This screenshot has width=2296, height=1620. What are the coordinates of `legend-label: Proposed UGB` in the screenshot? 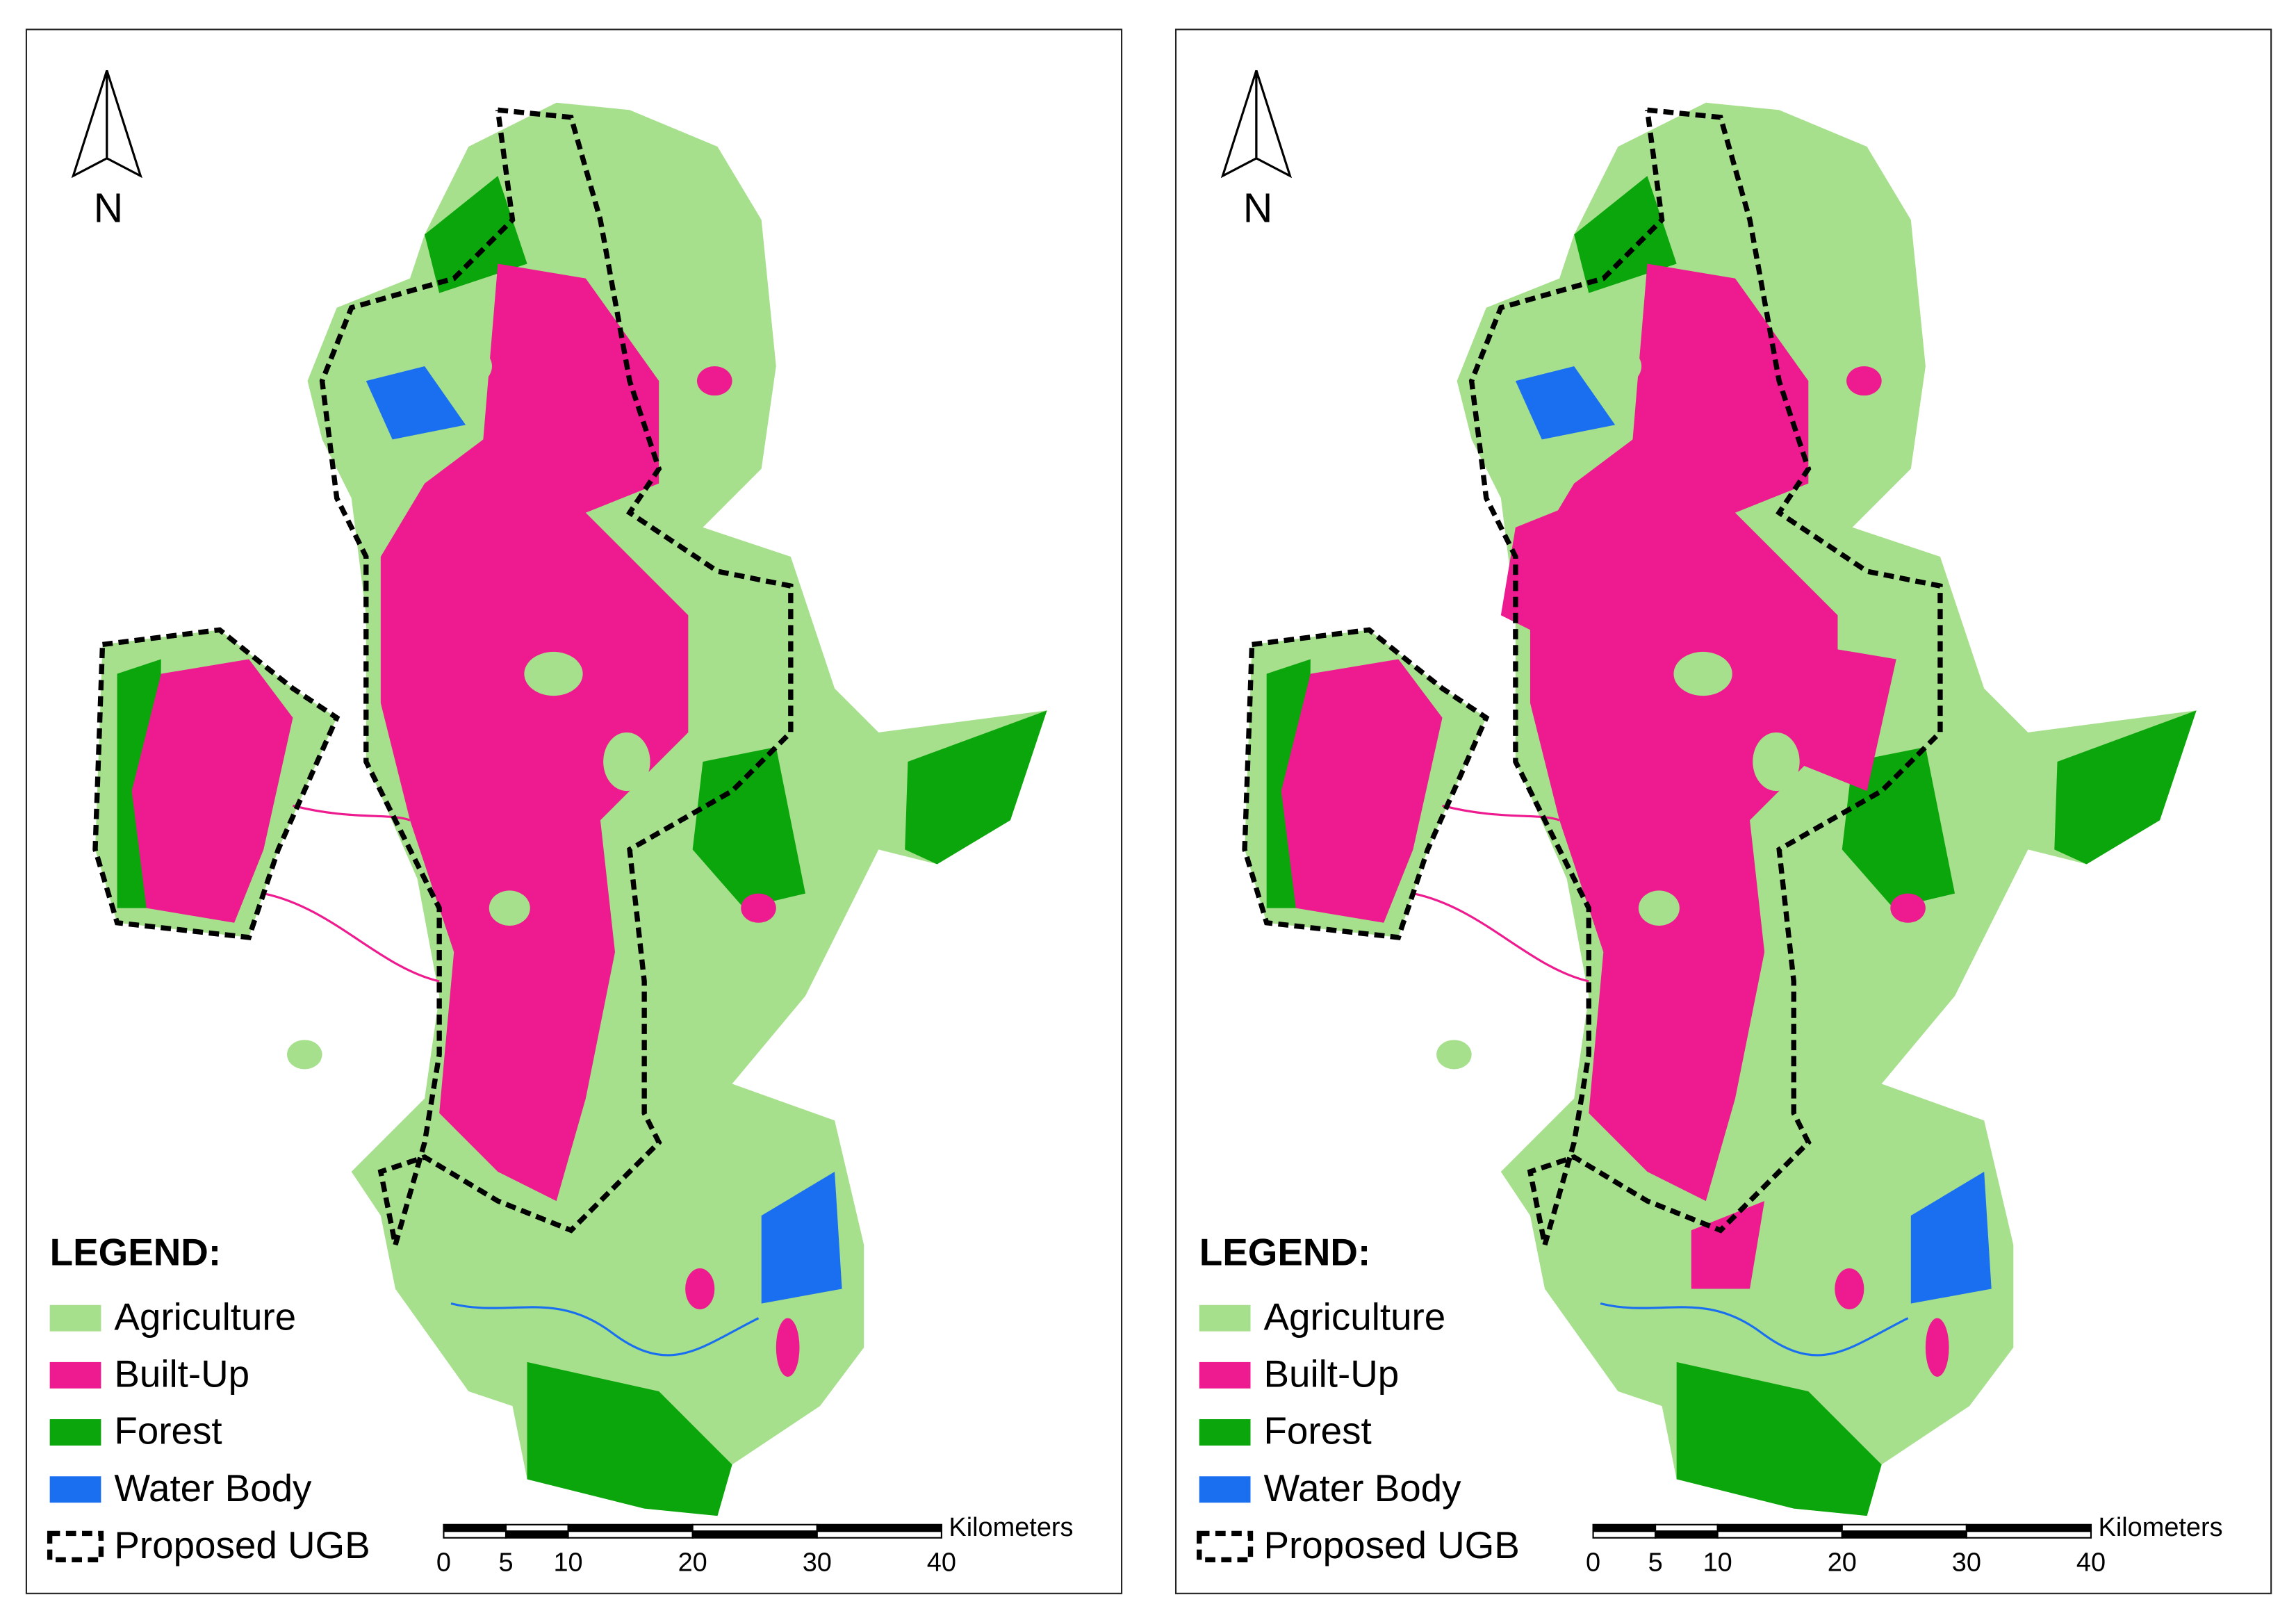 It's located at (242, 1545).